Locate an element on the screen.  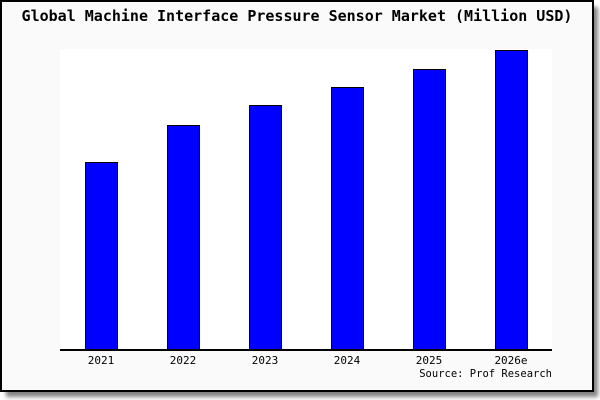
bar-2026e is located at coordinates (511, 199).